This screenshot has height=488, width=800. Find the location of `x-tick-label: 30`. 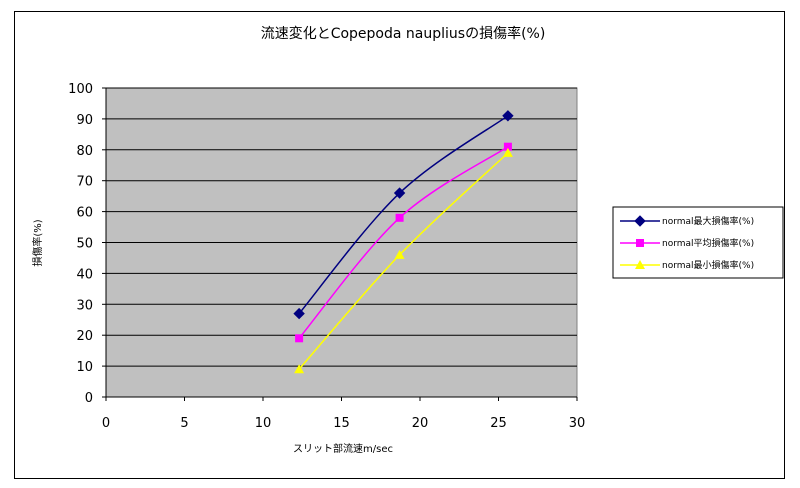

x-tick-label: 30 is located at coordinates (577, 423).